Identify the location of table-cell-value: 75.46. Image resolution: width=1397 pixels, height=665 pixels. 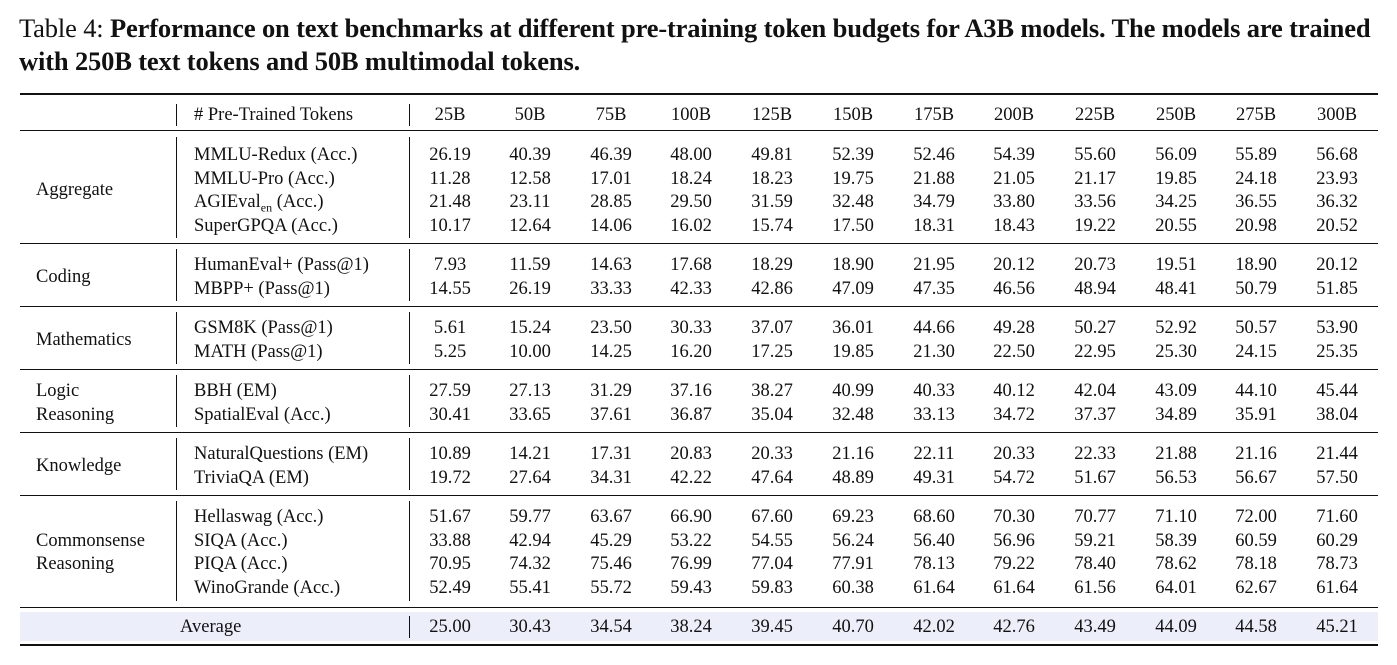
(611, 564).